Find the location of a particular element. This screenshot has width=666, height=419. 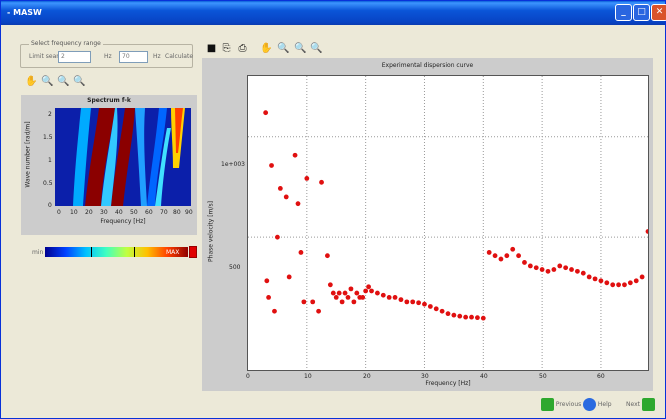

colorbar-max-handle is located at coordinates (193, 252).